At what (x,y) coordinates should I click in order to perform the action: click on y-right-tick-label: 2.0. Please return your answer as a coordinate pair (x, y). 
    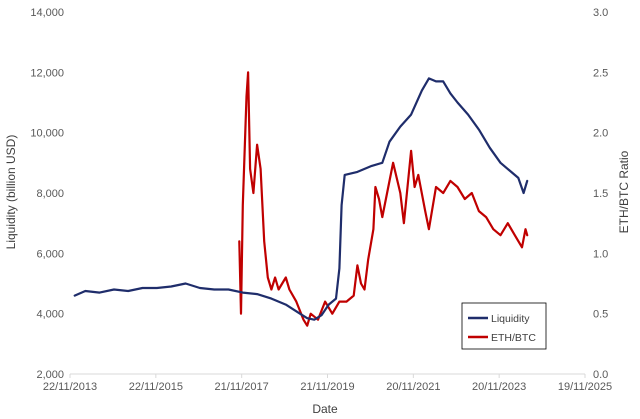
    Looking at the image, I should click on (600, 134).